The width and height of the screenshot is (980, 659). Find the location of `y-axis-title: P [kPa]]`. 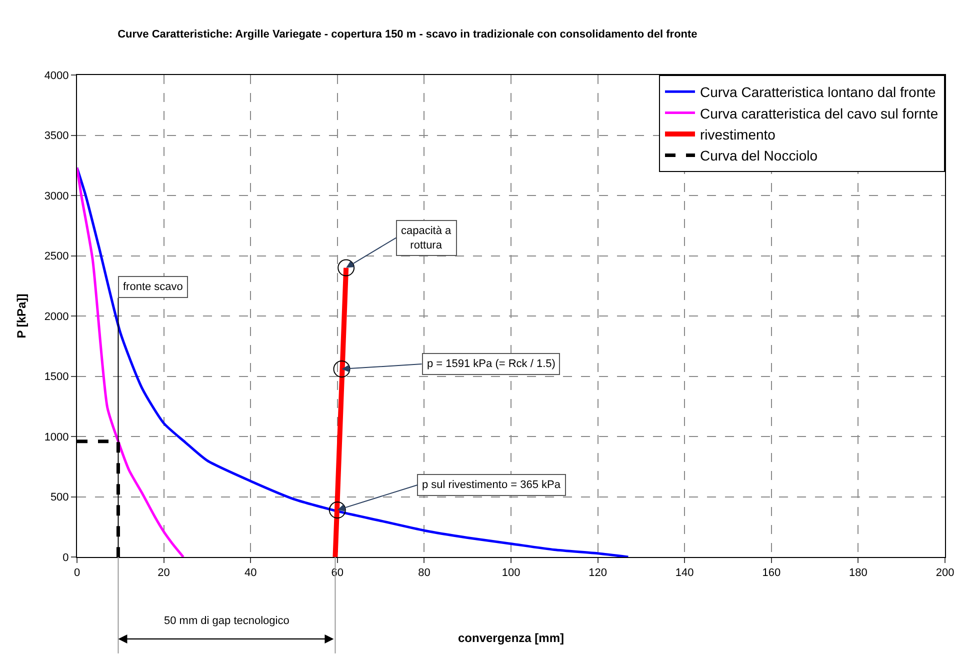

y-axis-title: P [kPa]] is located at coordinates (21, 316).